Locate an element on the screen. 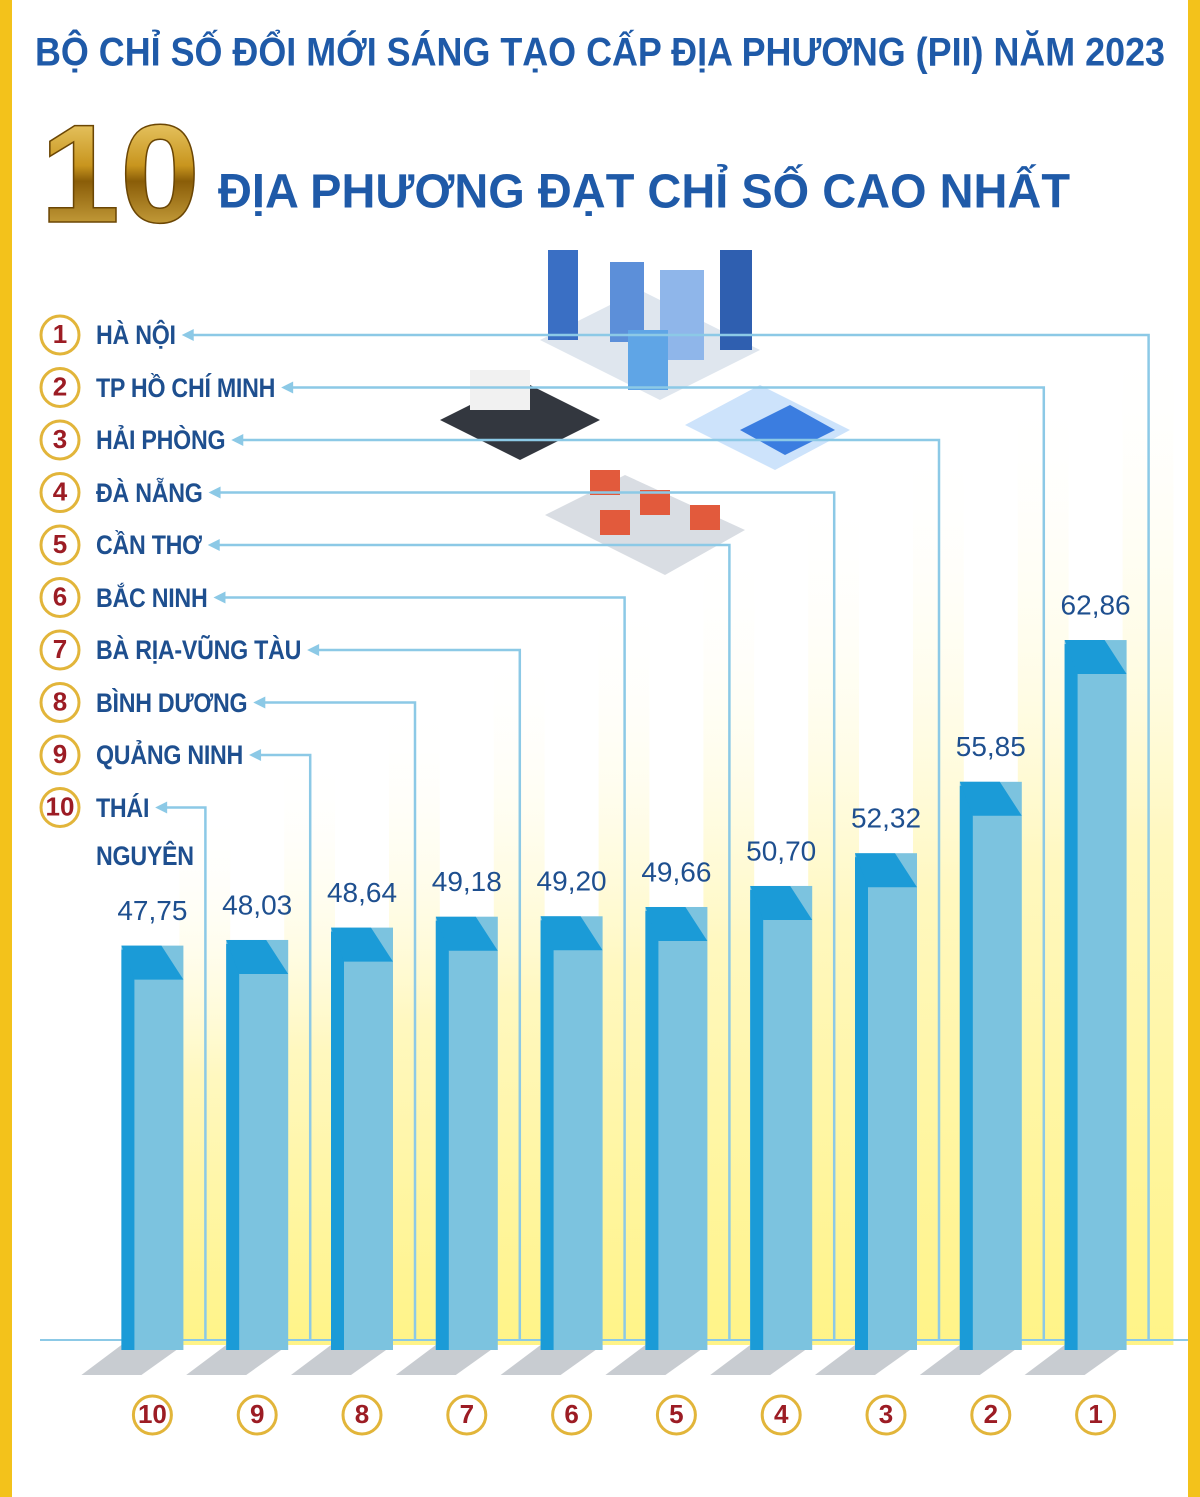  headline-number: 10 is located at coordinates (120, 173).